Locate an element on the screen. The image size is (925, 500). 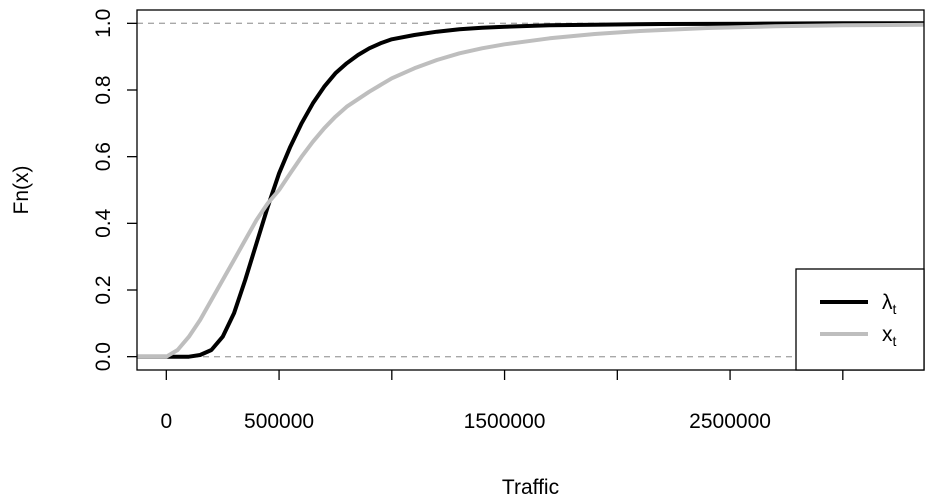
x-tick-label: 0 is located at coordinates (166, 421).